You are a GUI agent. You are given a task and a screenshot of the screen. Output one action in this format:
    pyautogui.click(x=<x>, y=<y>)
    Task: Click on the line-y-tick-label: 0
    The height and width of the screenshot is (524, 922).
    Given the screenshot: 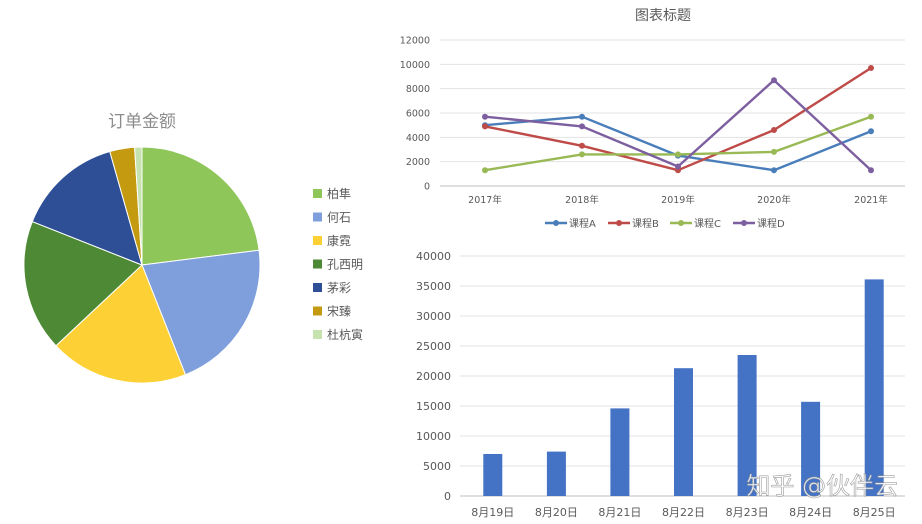 What is the action you would take?
    pyautogui.click(x=427, y=187)
    